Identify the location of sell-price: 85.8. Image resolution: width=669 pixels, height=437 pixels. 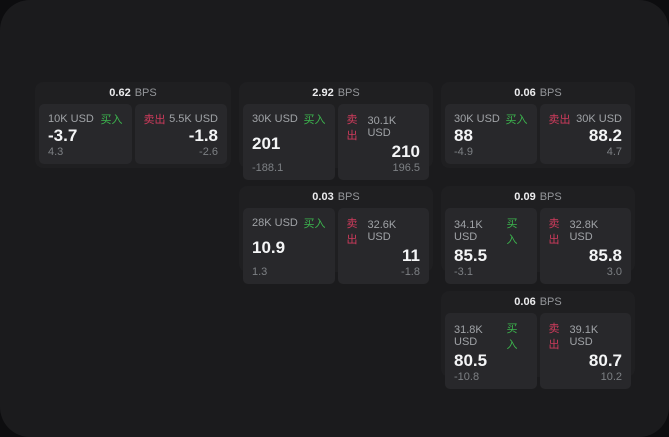
(605, 255).